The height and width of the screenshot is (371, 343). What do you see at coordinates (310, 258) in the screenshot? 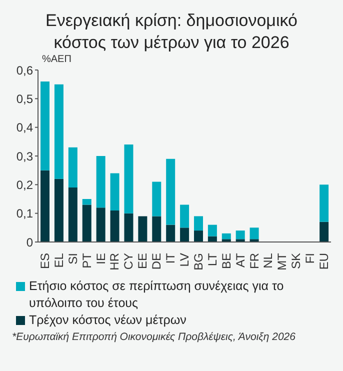
I see `x-tick-label: FI` at bounding box center [310, 258].